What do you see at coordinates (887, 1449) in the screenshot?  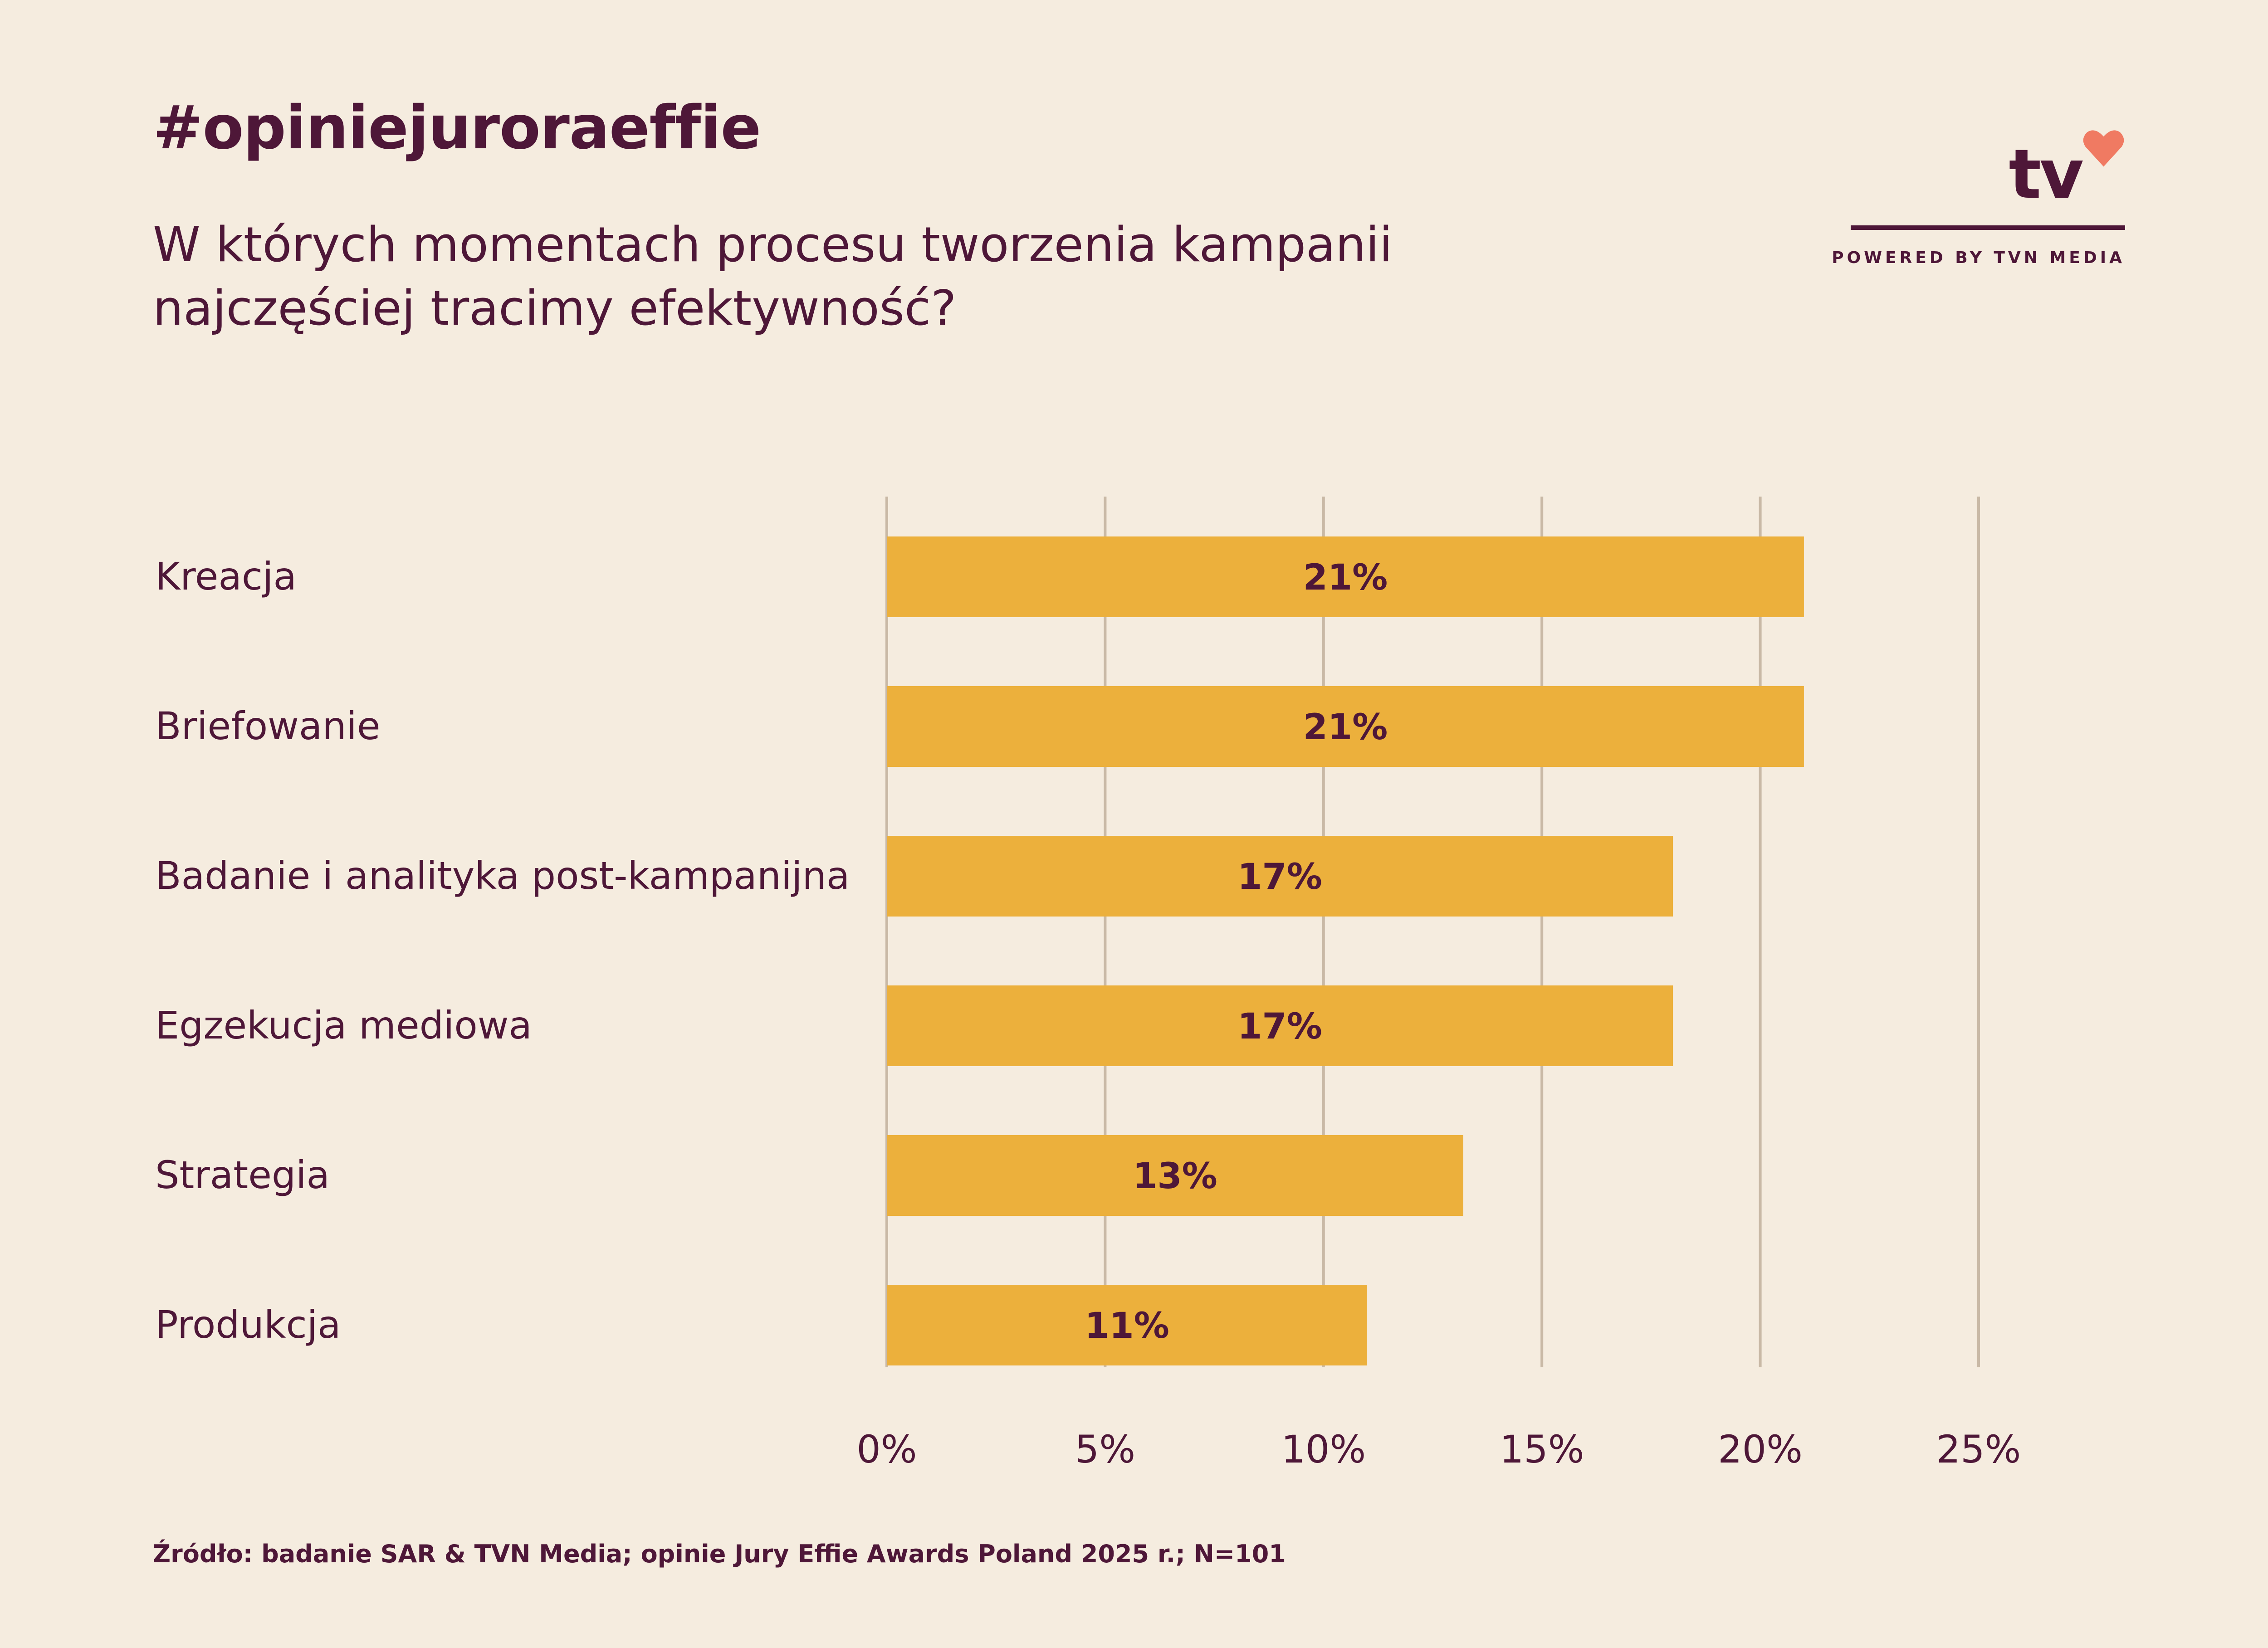 I see `x-tick-label: 0%` at bounding box center [887, 1449].